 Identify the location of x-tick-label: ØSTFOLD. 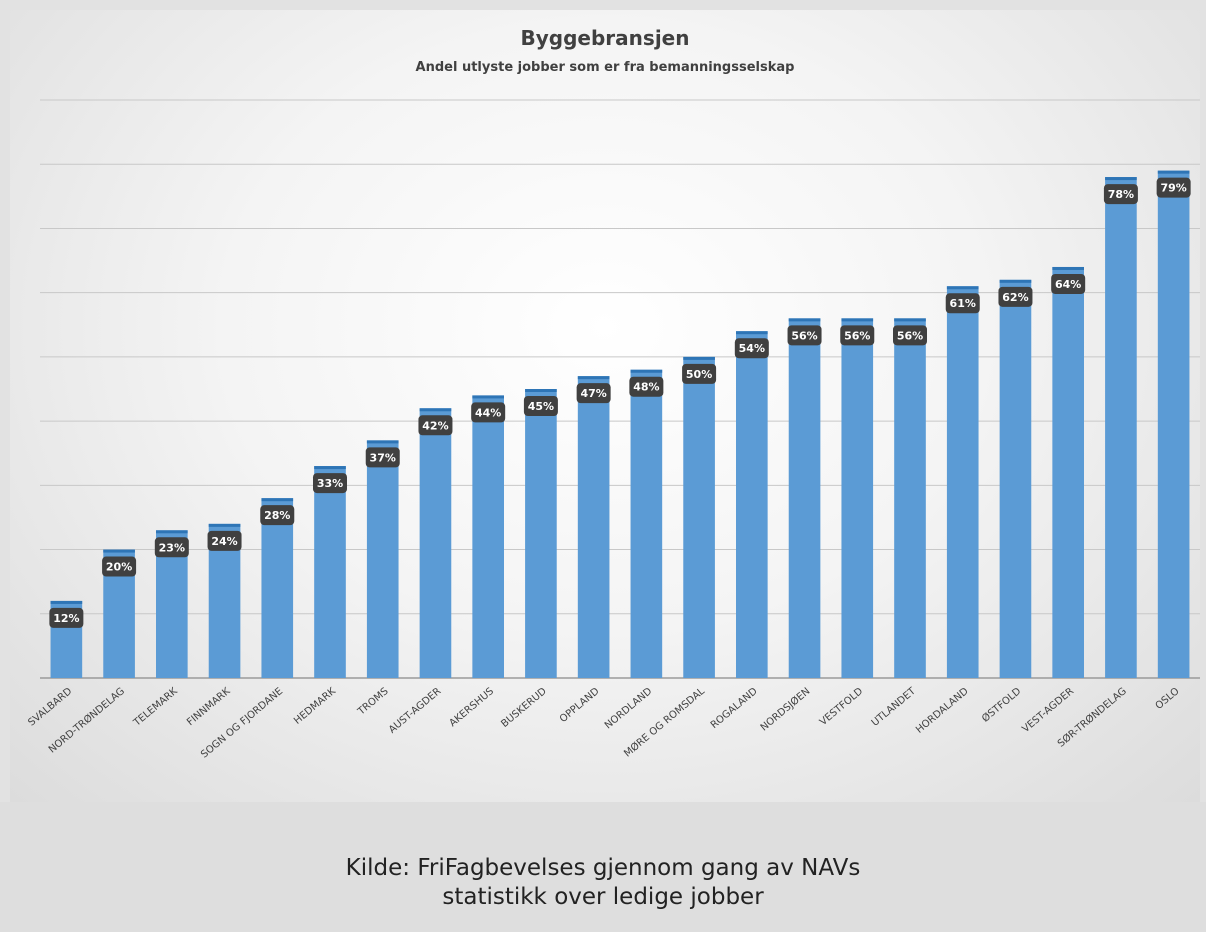
(1001, 705).